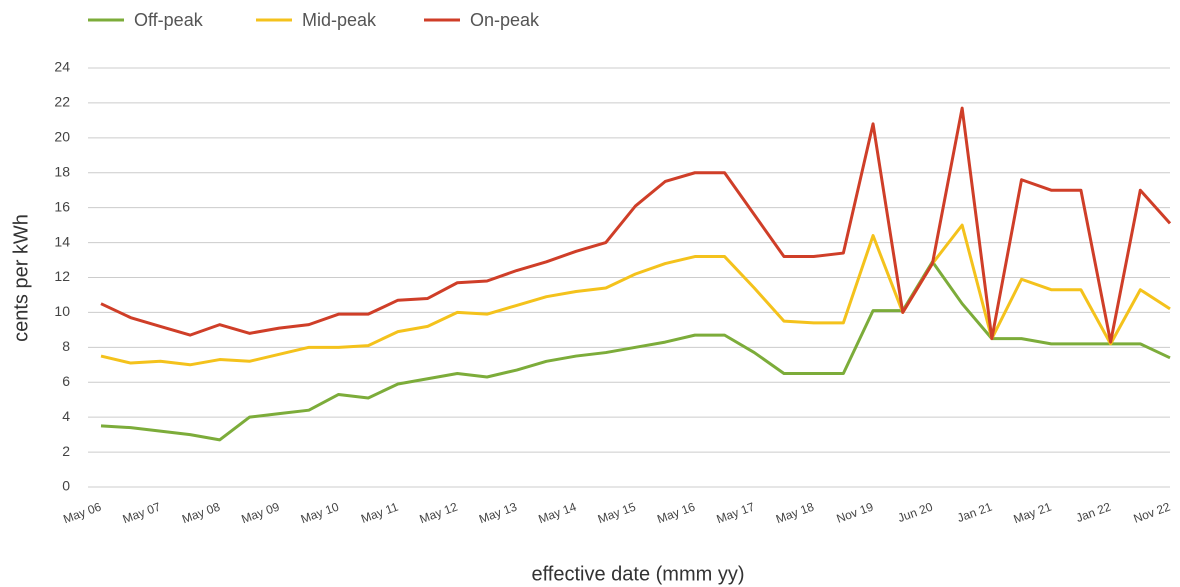 This screenshot has width=1180, height=587. Describe the element at coordinates (1152, 513) in the screenshot. I see `x-tick-label: Nov 22` at that location.